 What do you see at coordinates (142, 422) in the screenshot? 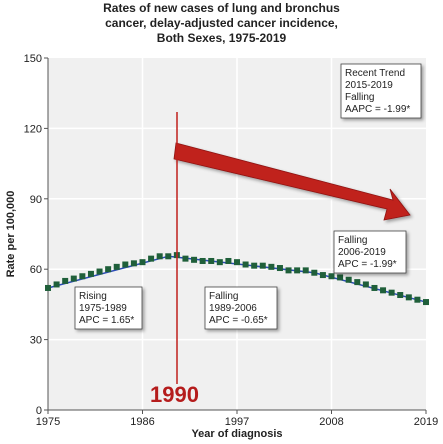
I see `x-tick-label: 1986` at bounding box center [142, 422].